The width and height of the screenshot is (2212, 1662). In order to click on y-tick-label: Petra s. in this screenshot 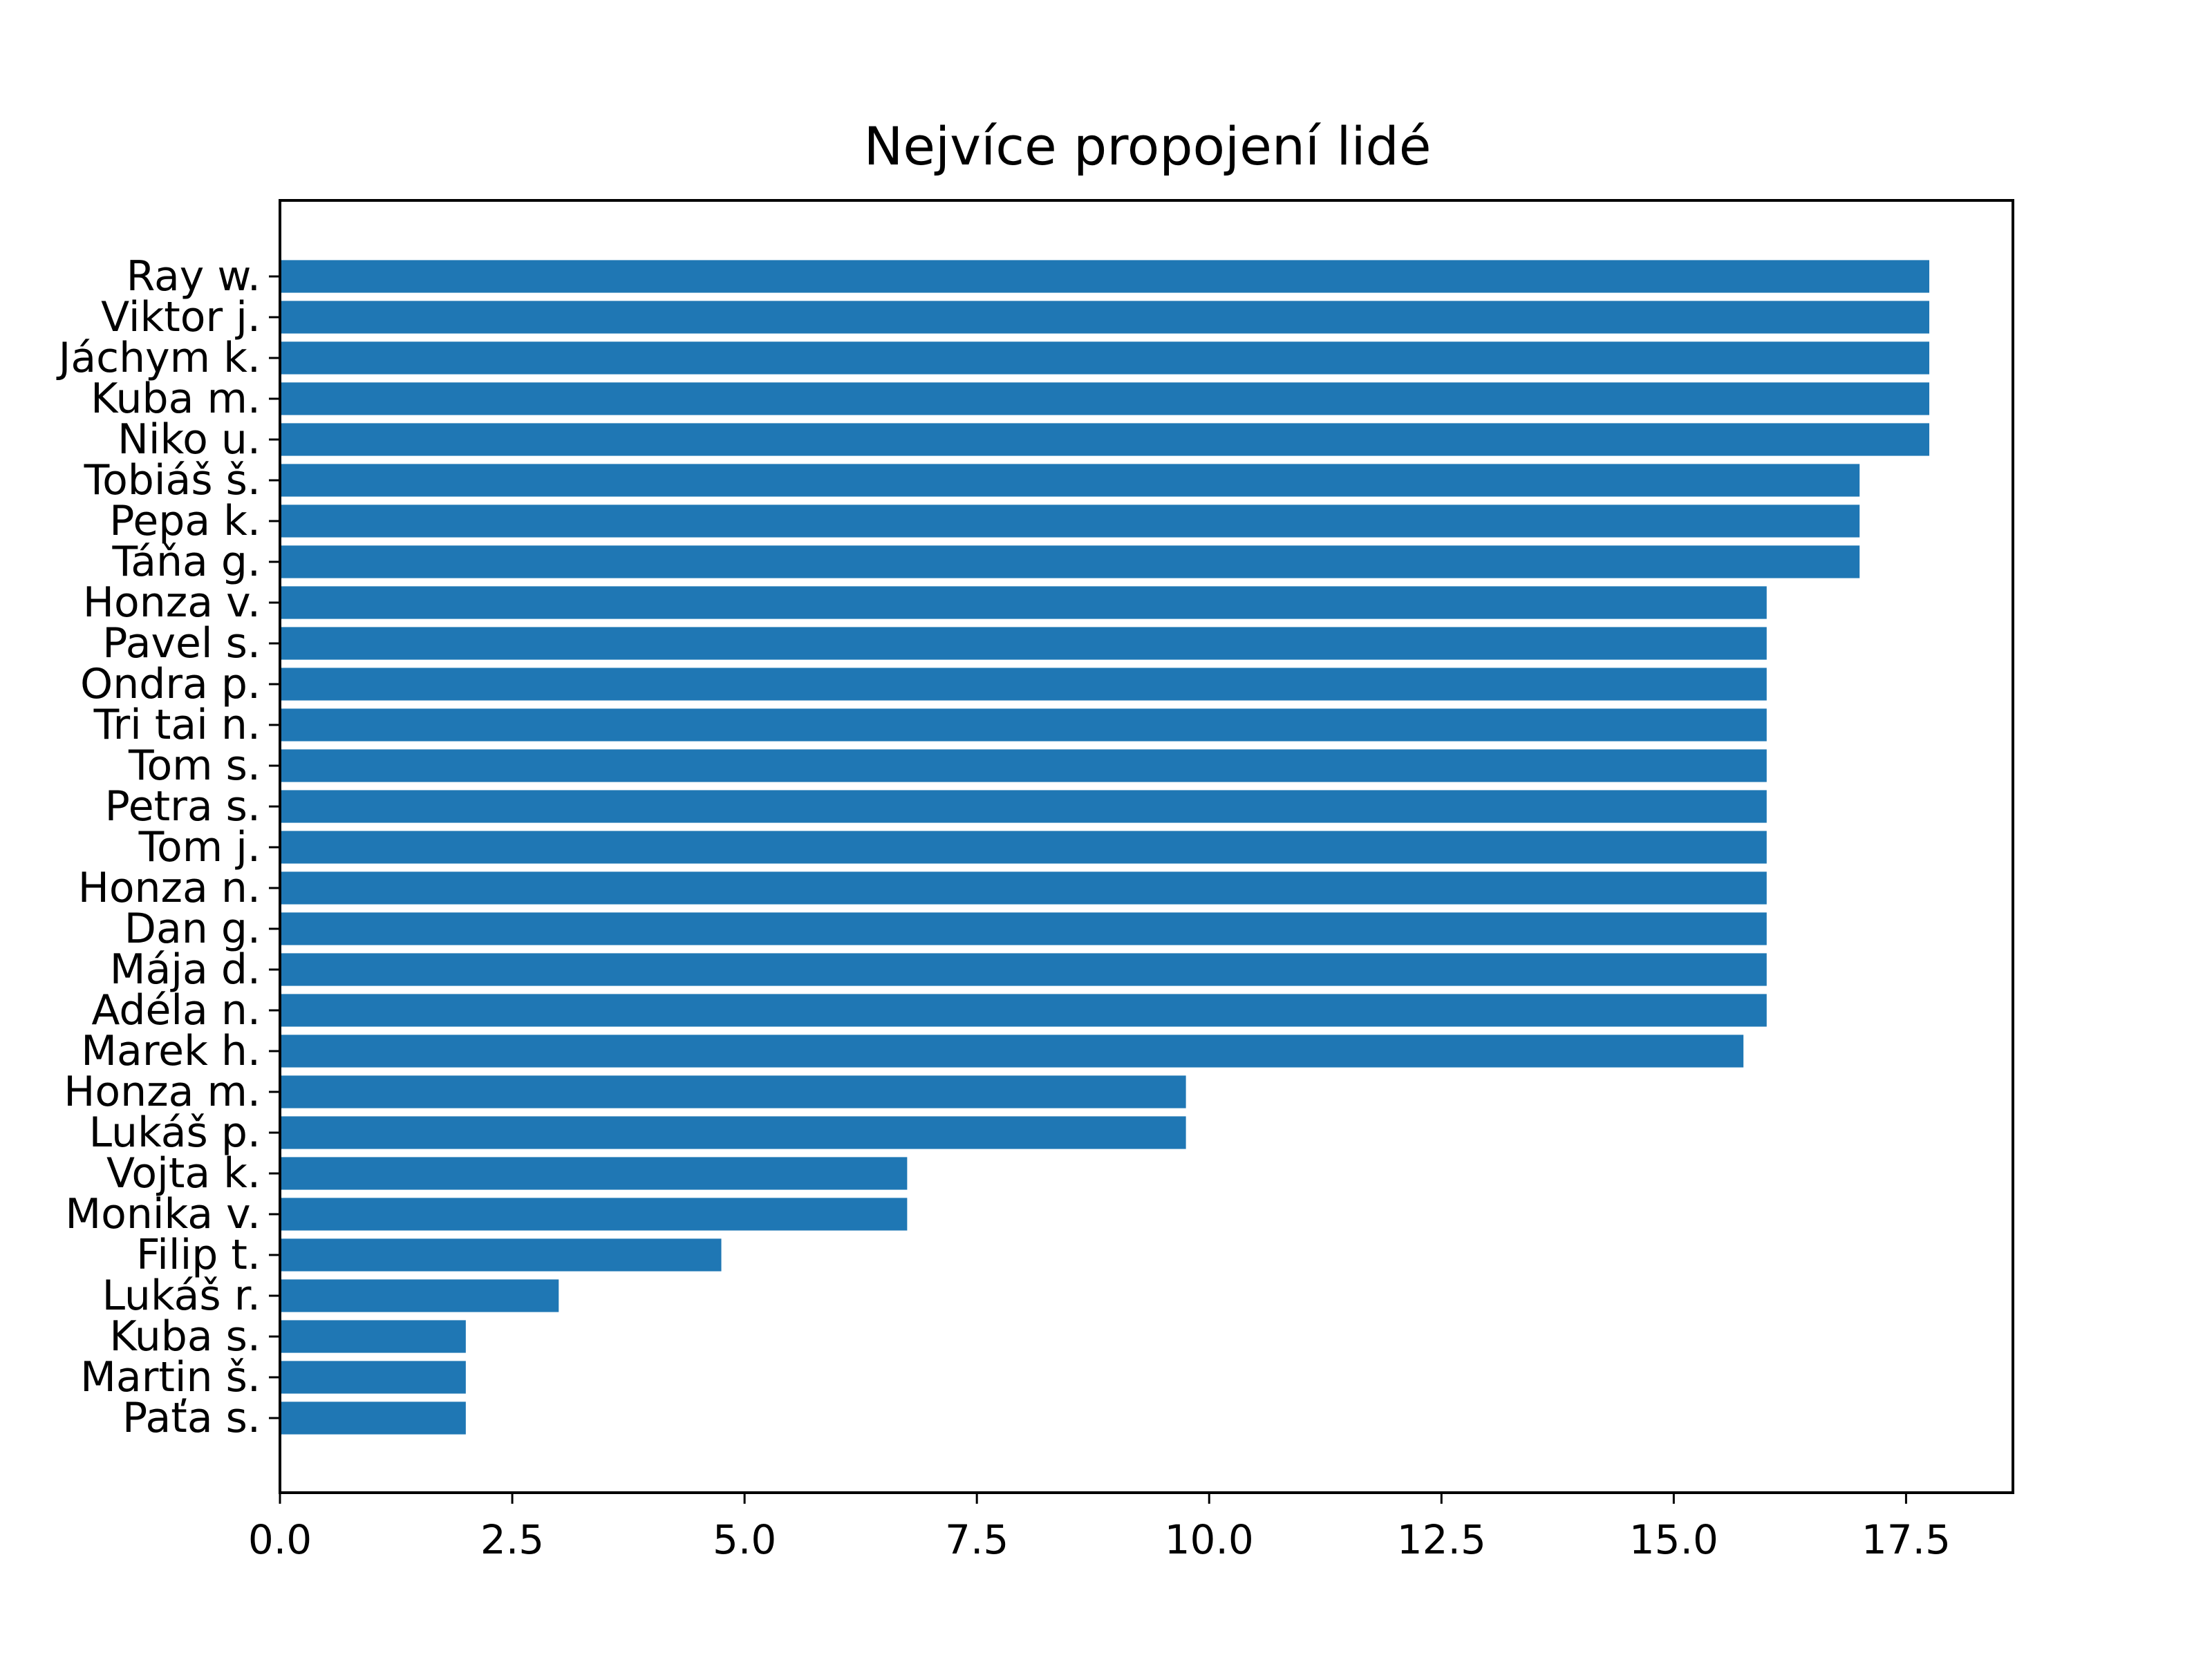, I will do `click(183, 806)`.